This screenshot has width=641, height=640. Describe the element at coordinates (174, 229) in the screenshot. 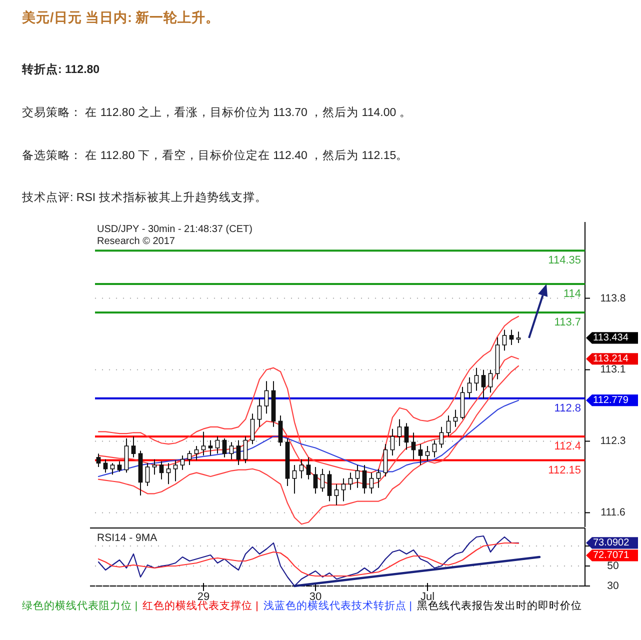

I see `annotation: USD/JPY - 30min - 21:48:37 (CET)` at that location.